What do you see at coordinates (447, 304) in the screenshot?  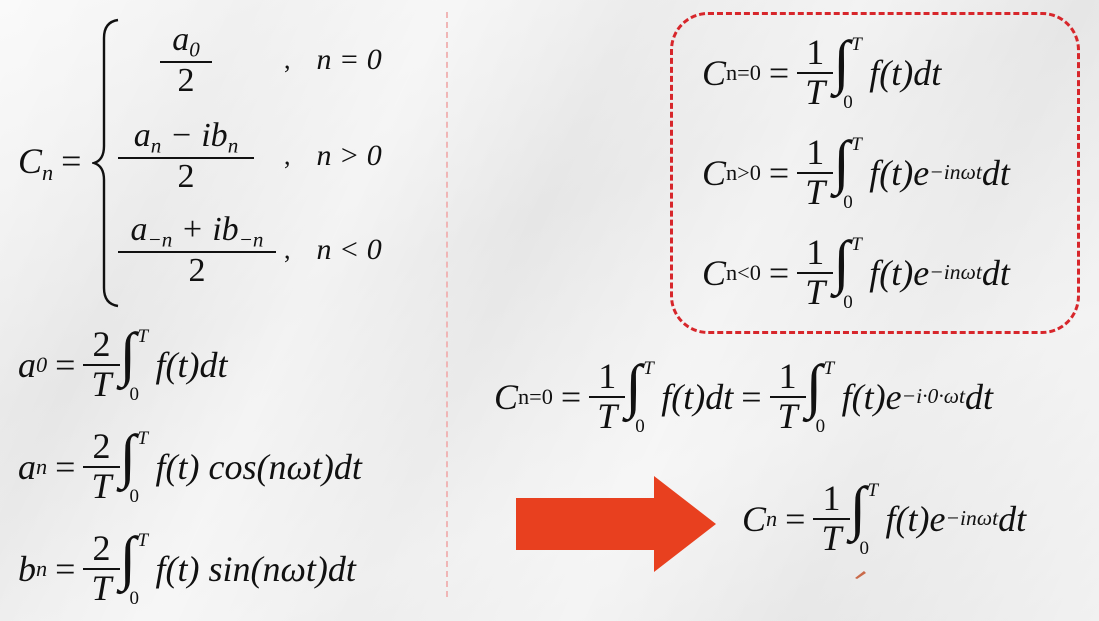 I see `section-divider` at bounding box center [447, 304].